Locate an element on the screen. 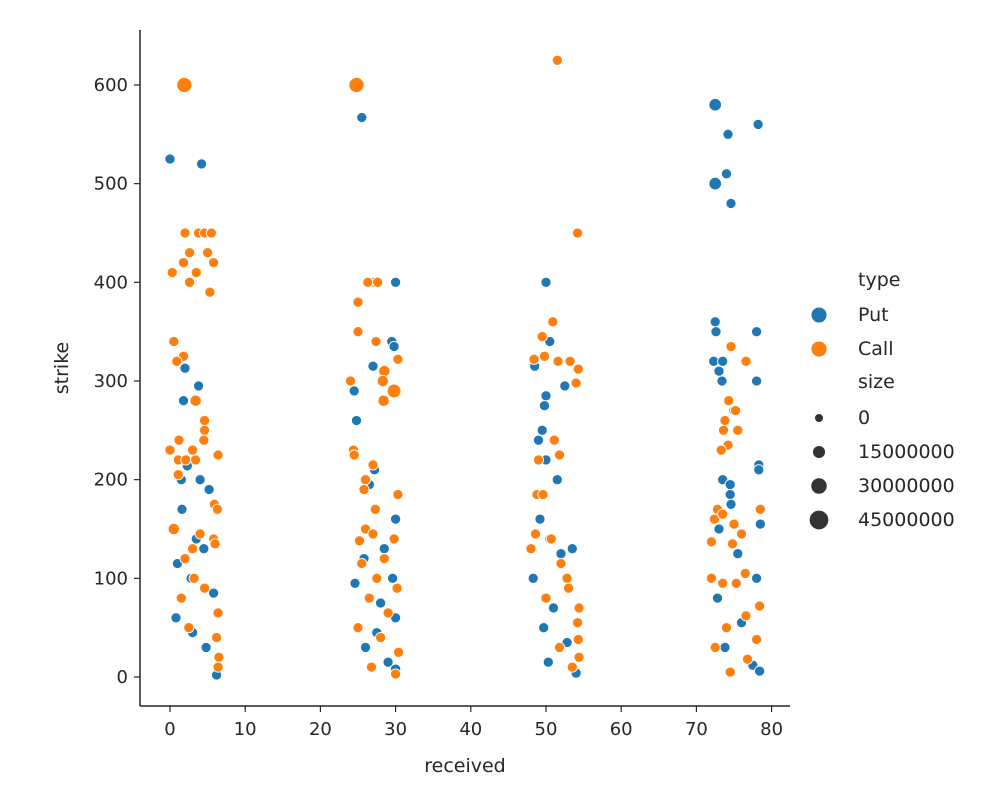  y-tick-label: 300 is located at coordinates (111, 381).